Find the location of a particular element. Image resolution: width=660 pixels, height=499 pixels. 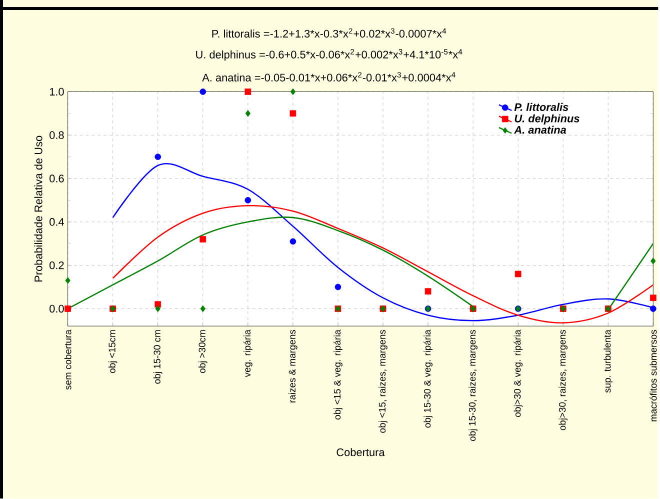

y-tick-label: 1.0 is located at coordinates (57, 92).